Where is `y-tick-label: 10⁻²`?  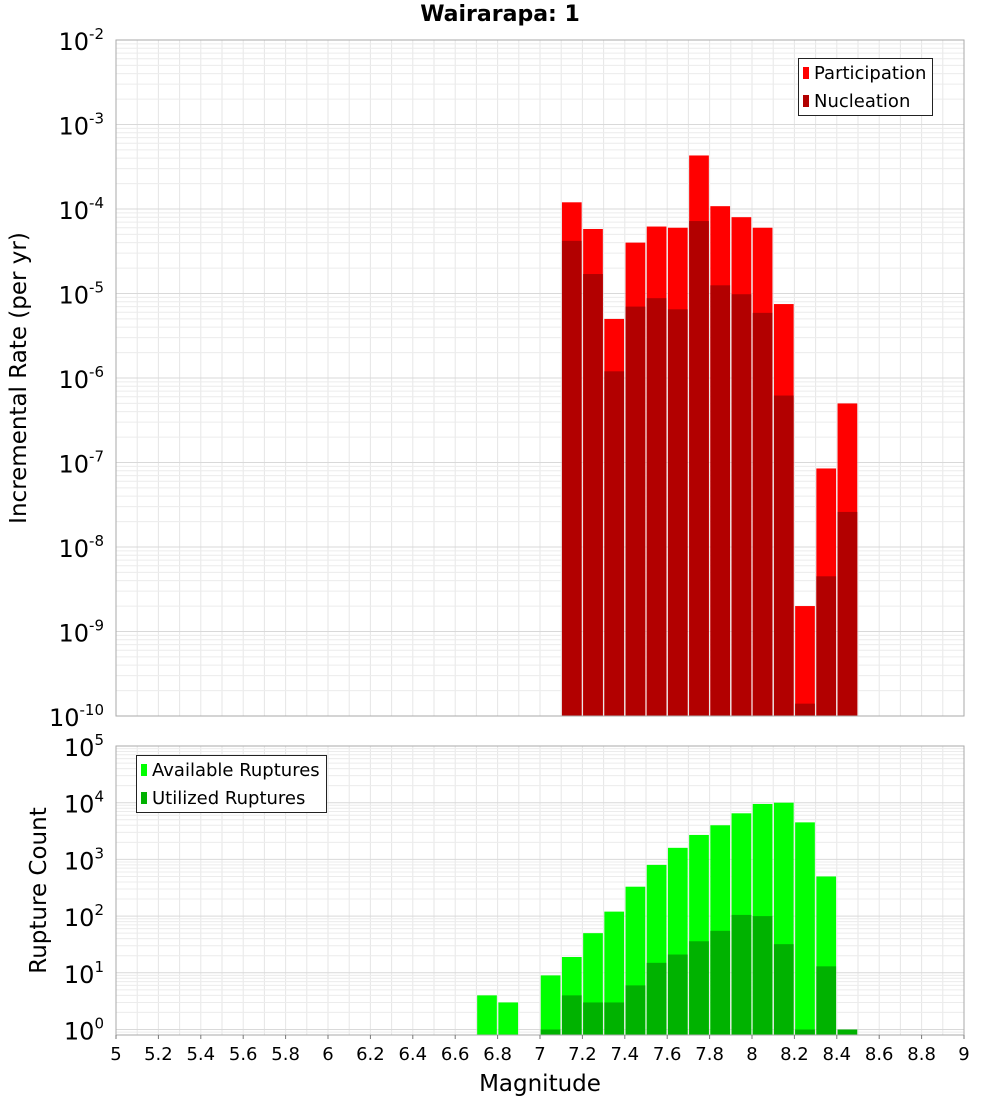 y-tick-label: 10⁻² is located at coordinates (81, 40).